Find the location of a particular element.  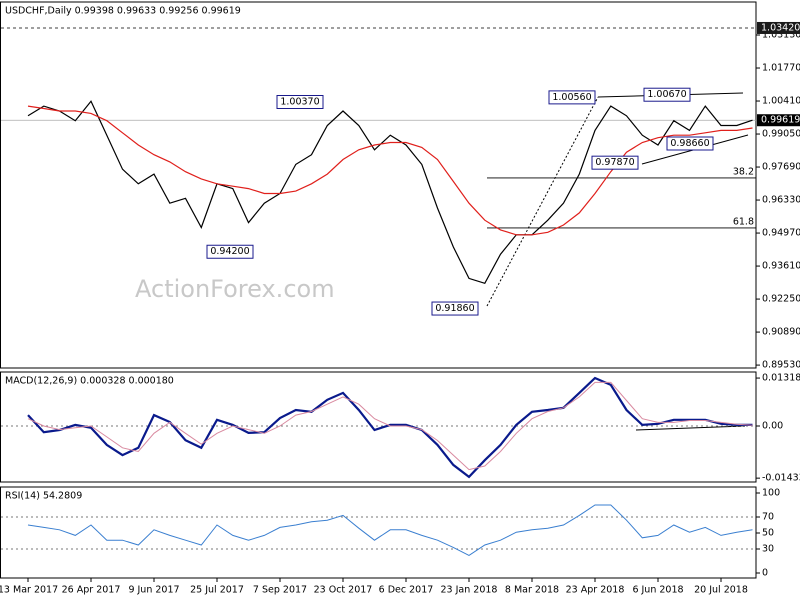

y-tick-label: 0.013184 is located at coordinates (781, 378).